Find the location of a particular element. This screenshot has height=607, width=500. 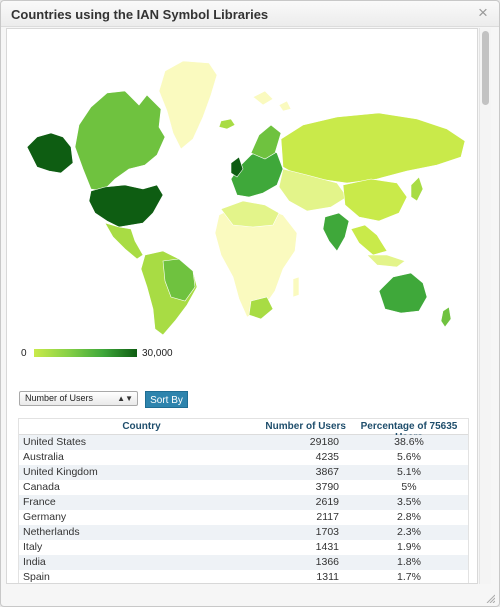

cell-users: 1366 is located at coordinates (327, 562).